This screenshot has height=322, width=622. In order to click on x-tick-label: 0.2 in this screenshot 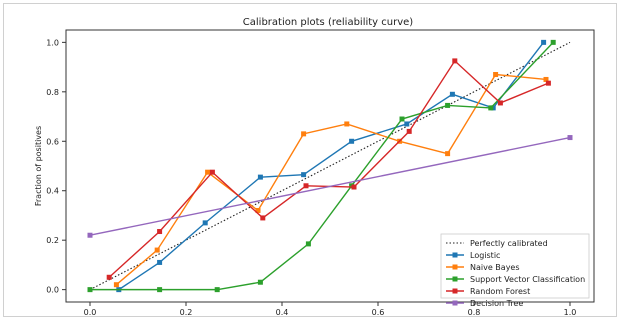, I will do `click(186, 312)`.